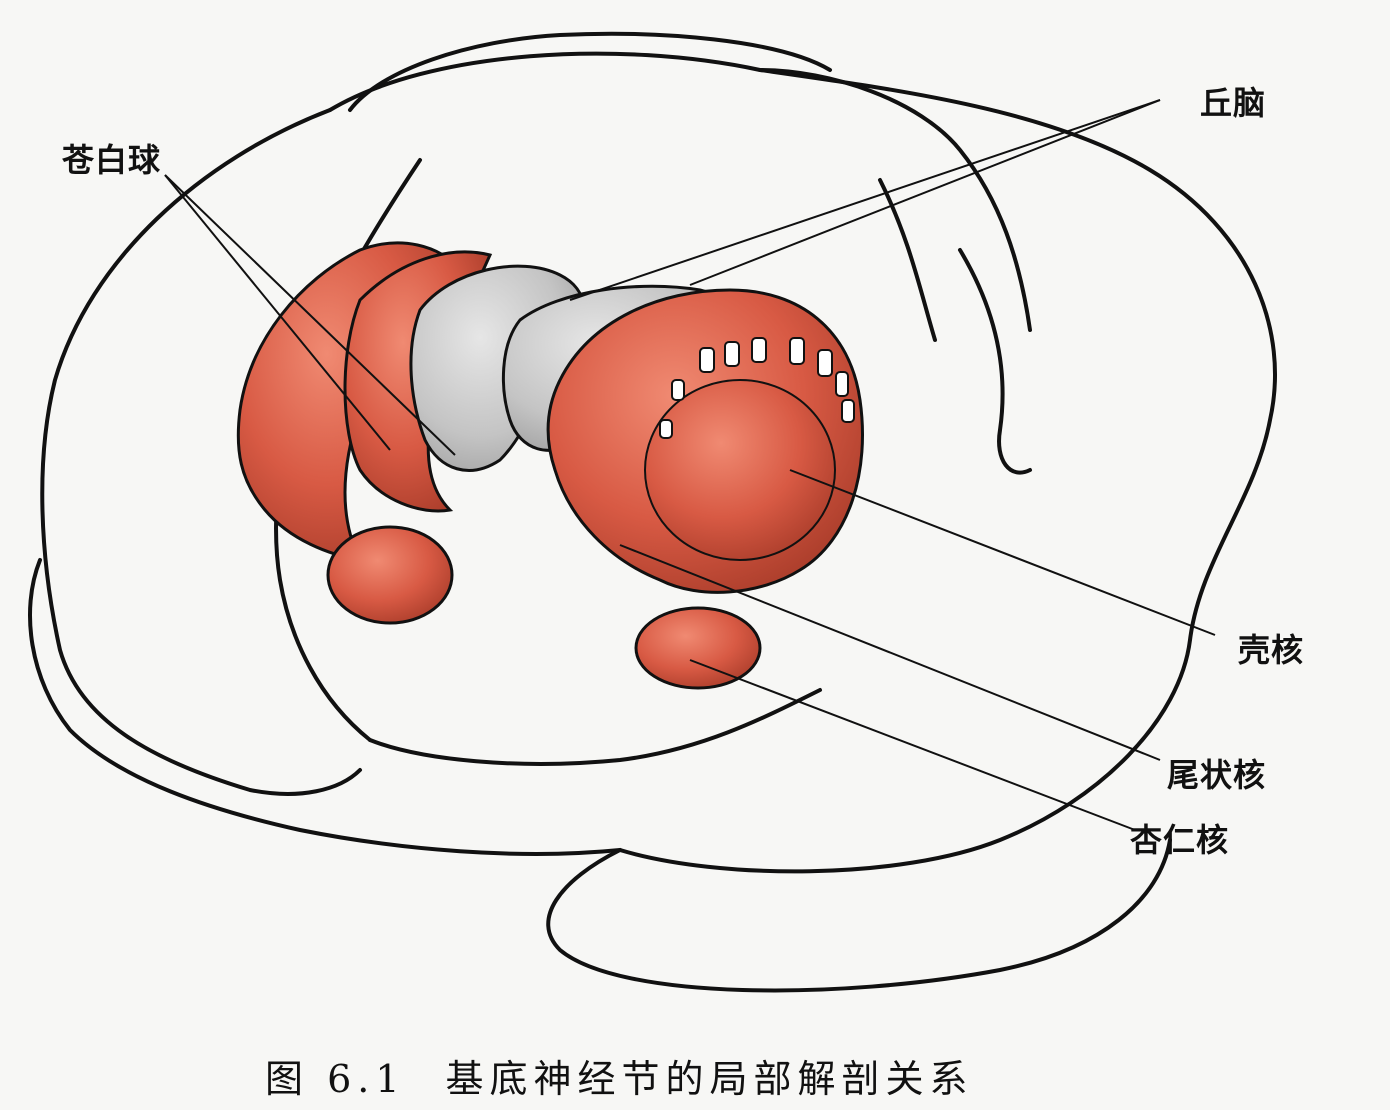 The width and height of the screenshot is (1390, 1110). I want to click on figure-number: 图 6.1, so click(335, 1079).